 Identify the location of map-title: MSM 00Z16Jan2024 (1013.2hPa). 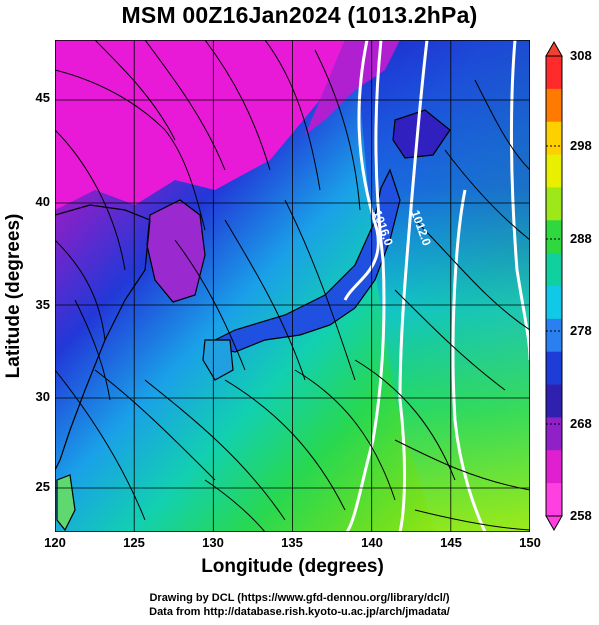
(299, 15).